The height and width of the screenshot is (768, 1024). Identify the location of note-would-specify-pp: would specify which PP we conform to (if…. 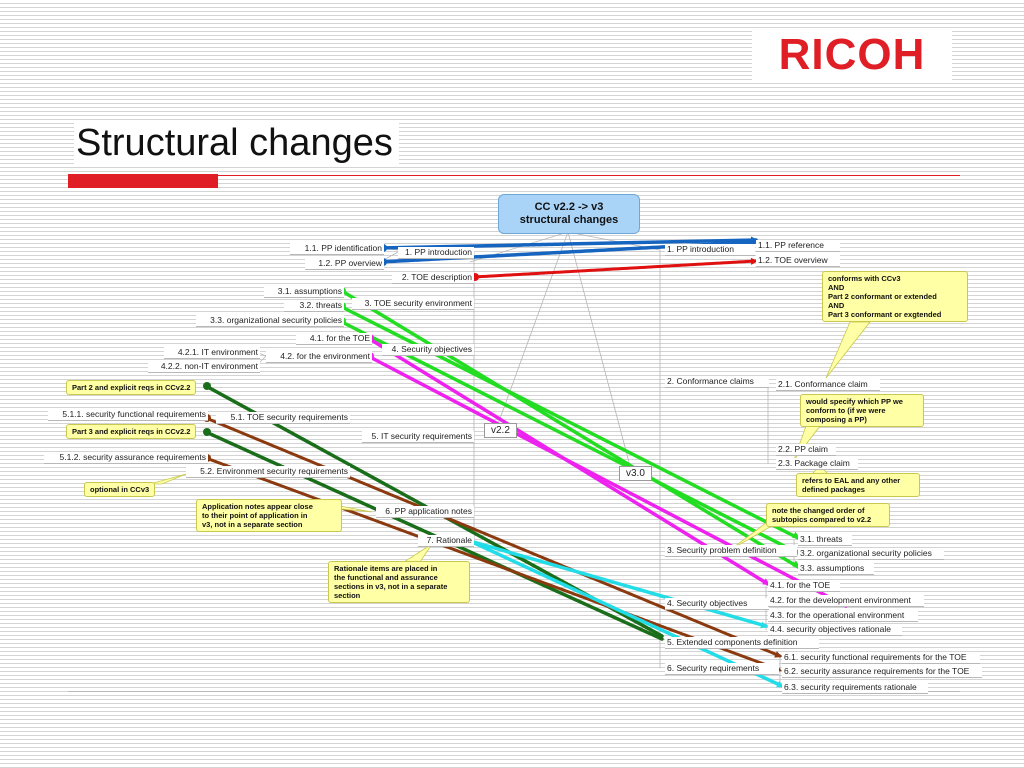
(862, 410).